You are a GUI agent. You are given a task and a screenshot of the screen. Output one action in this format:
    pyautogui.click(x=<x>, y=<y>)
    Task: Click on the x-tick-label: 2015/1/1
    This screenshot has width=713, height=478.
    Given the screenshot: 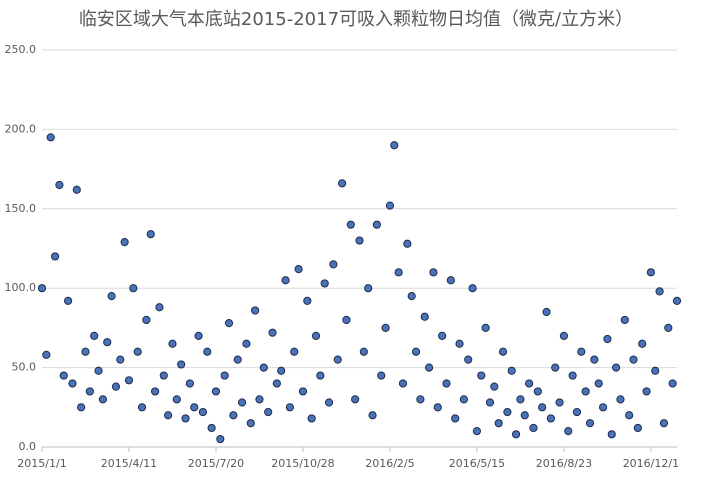 What is the action you would take?
    pyautogui.click(x=41, y=463)
    